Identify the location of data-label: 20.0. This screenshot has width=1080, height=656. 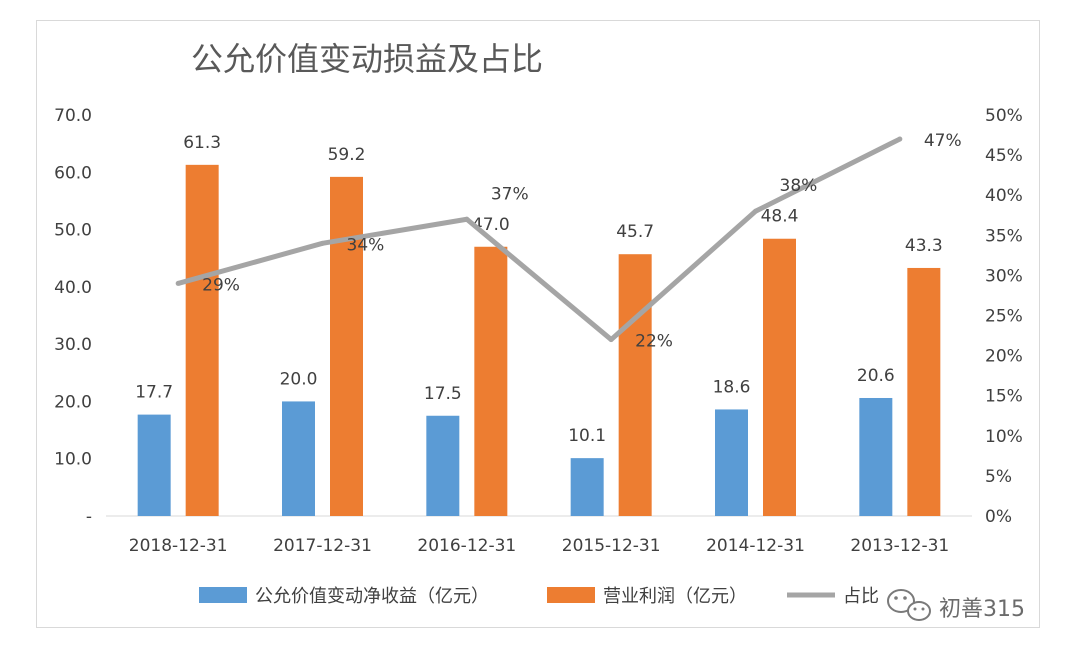
(299, 379).